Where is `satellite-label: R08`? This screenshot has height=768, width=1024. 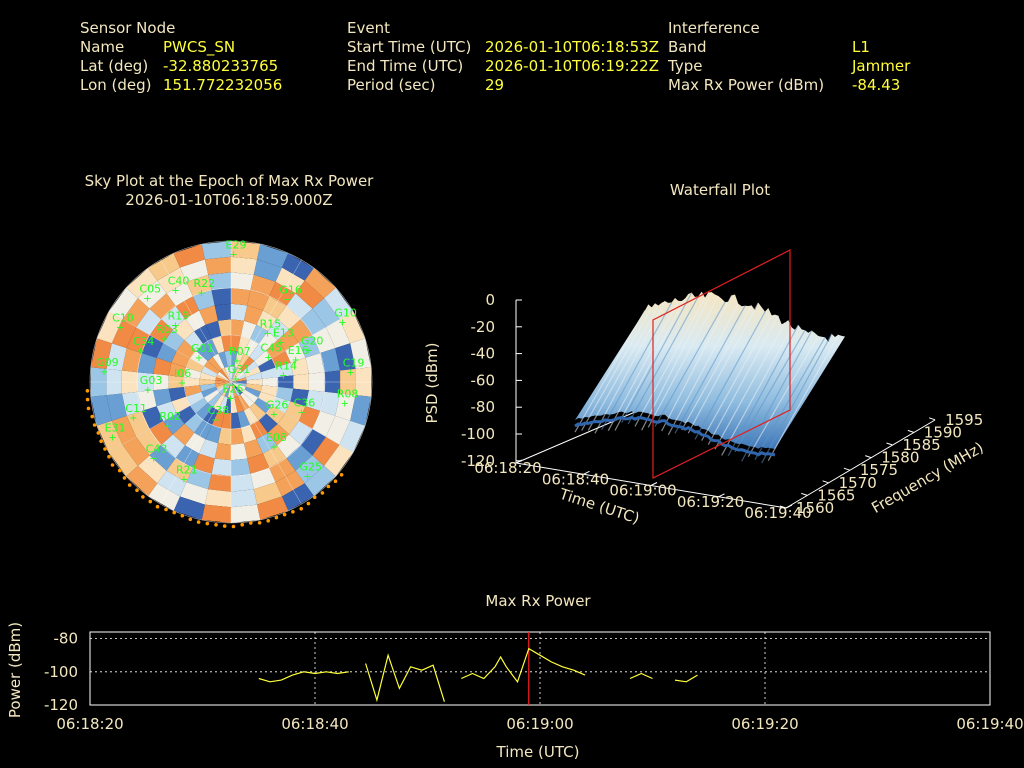 satellite-label: R08 is located at coordinates (348, 393).